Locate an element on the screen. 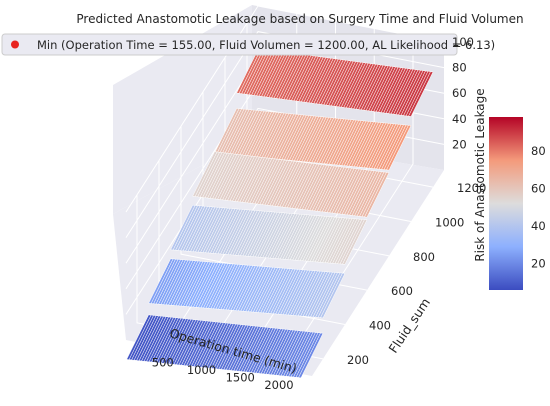 The width and height of the screenshot is (550, 406). x-tick-labels: 500 1000 1500 2000 is located at coordinates (223, 374).